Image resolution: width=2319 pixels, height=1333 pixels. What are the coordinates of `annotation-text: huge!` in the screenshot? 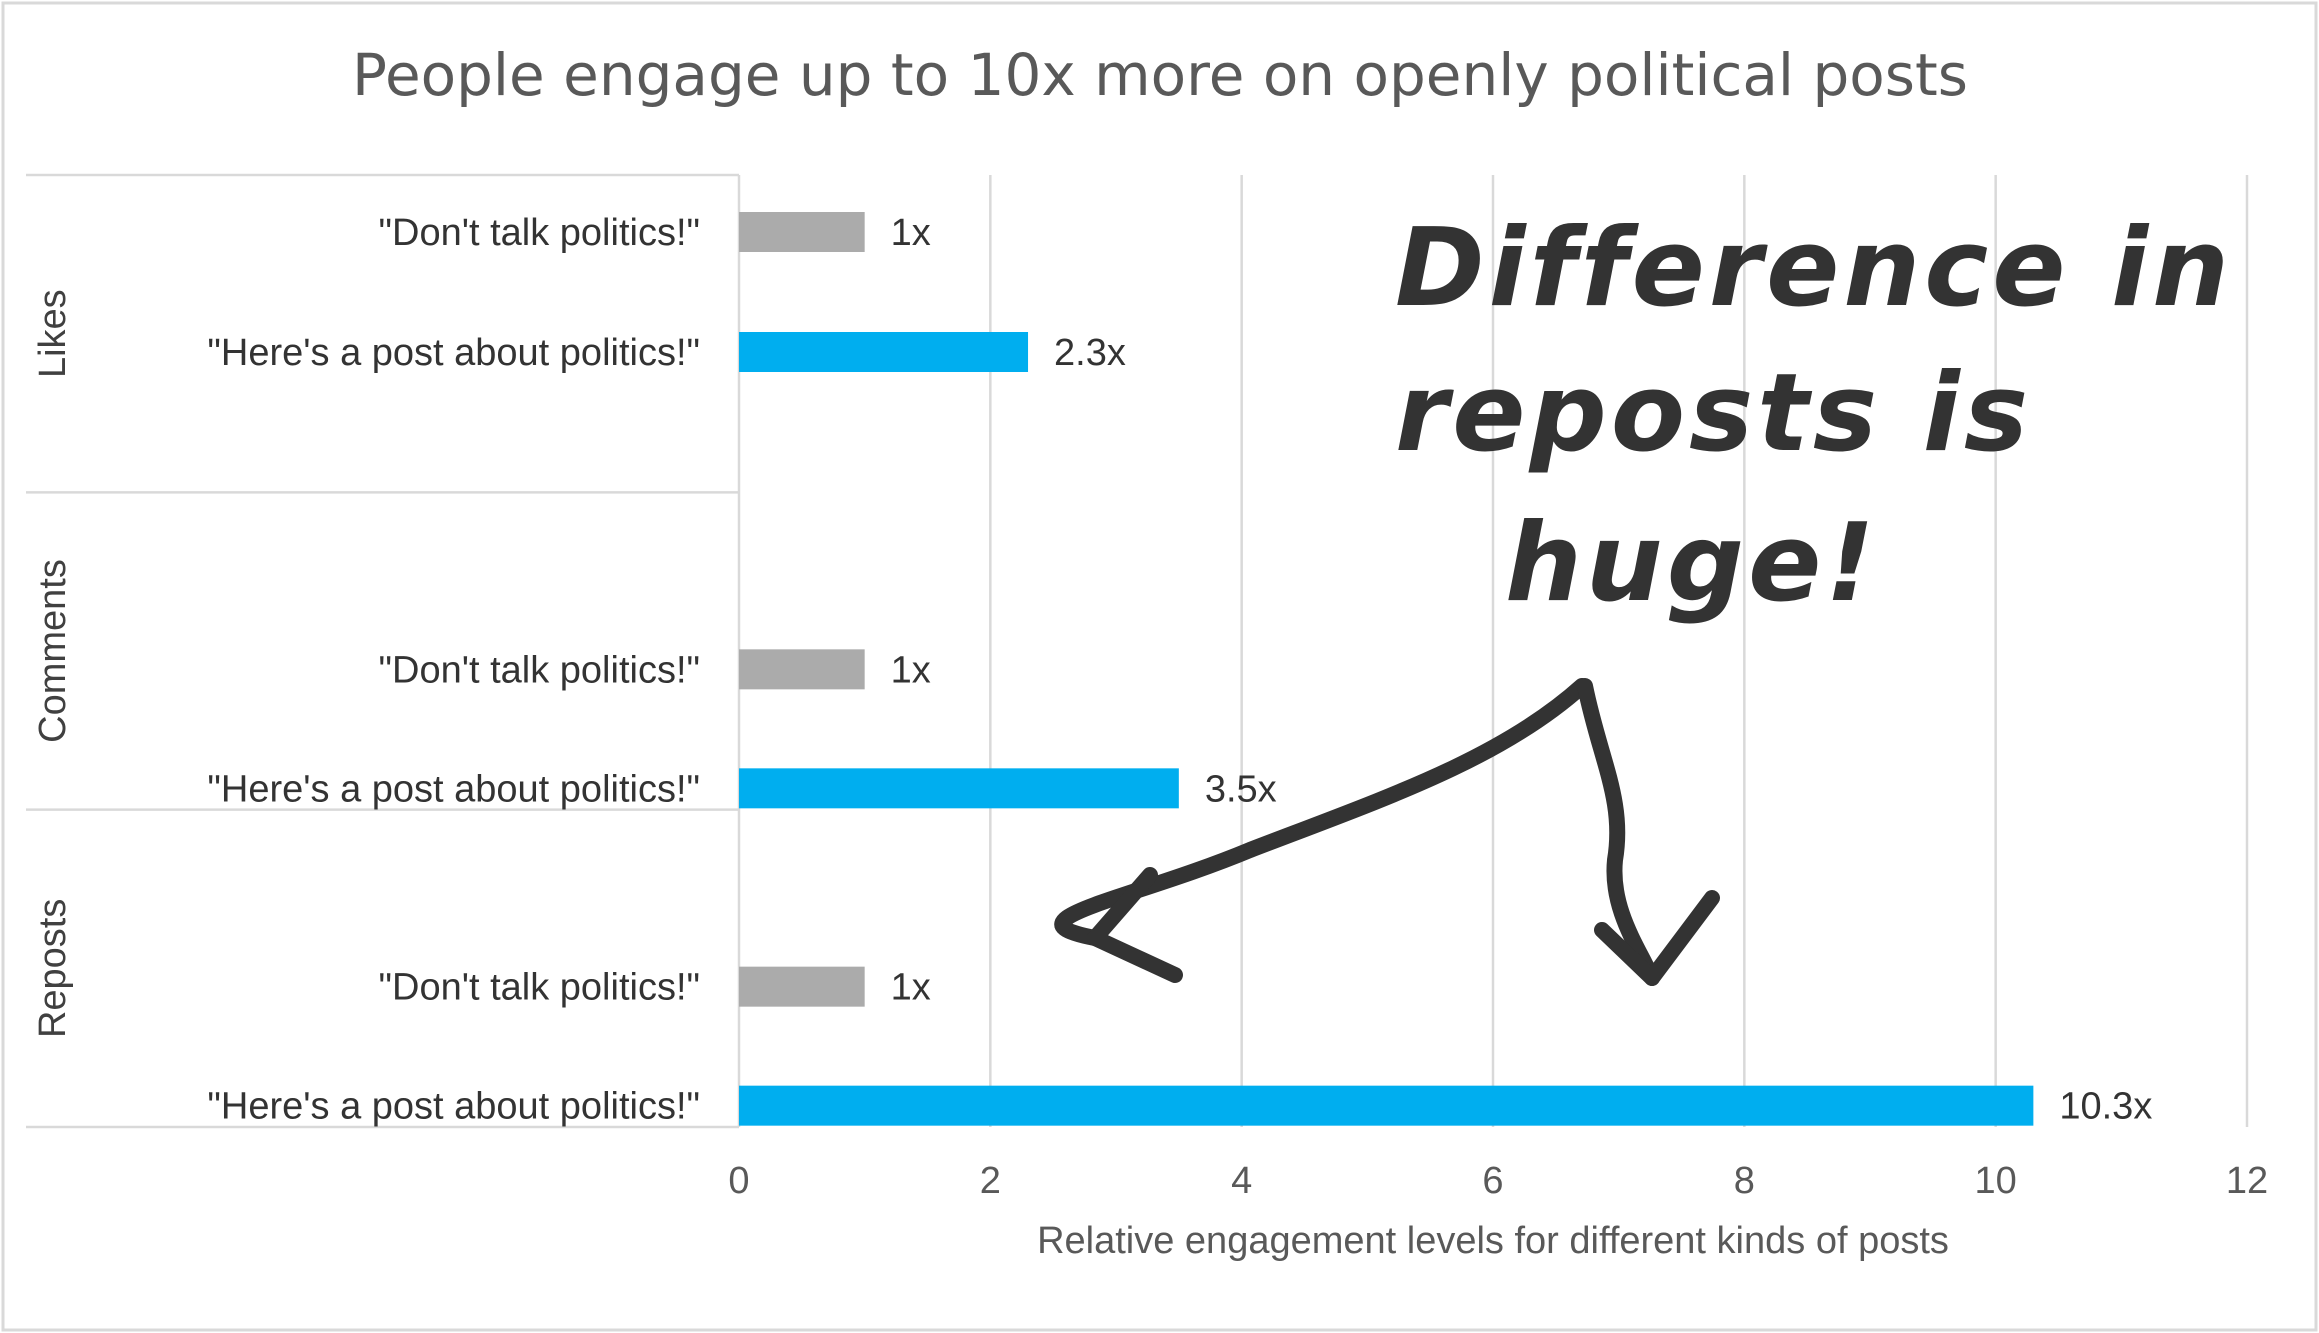 It's located at (1692, 563).